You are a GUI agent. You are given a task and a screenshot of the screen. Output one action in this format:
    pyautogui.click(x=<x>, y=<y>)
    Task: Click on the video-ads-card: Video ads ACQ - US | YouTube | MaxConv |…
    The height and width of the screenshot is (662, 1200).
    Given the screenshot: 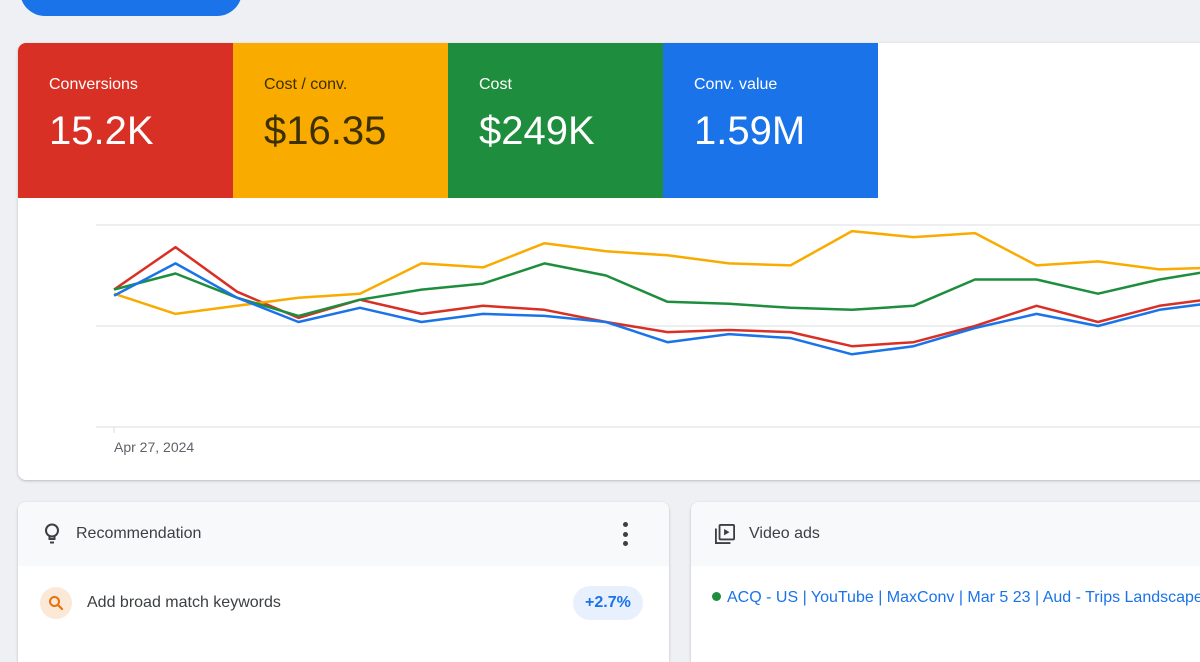 What is the action you would take?
    pyautogui.click(x=945, y=582)
    